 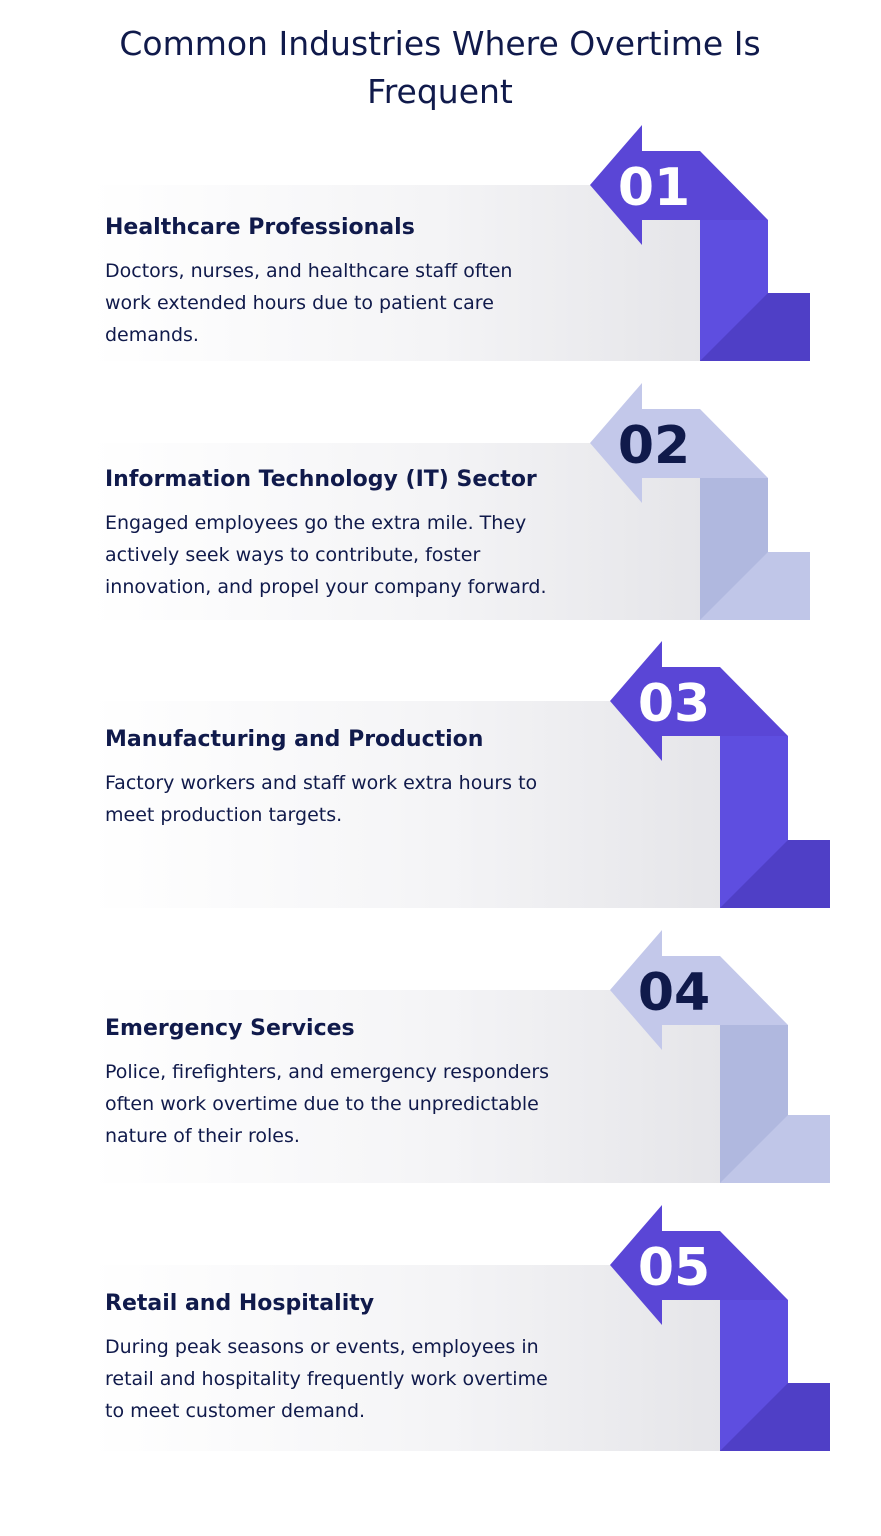 What do you see at coordinates (235, 1411) in the screenshot?
I see `step-description-line: to meet customer demand.` at bounding box center [235, 1411].